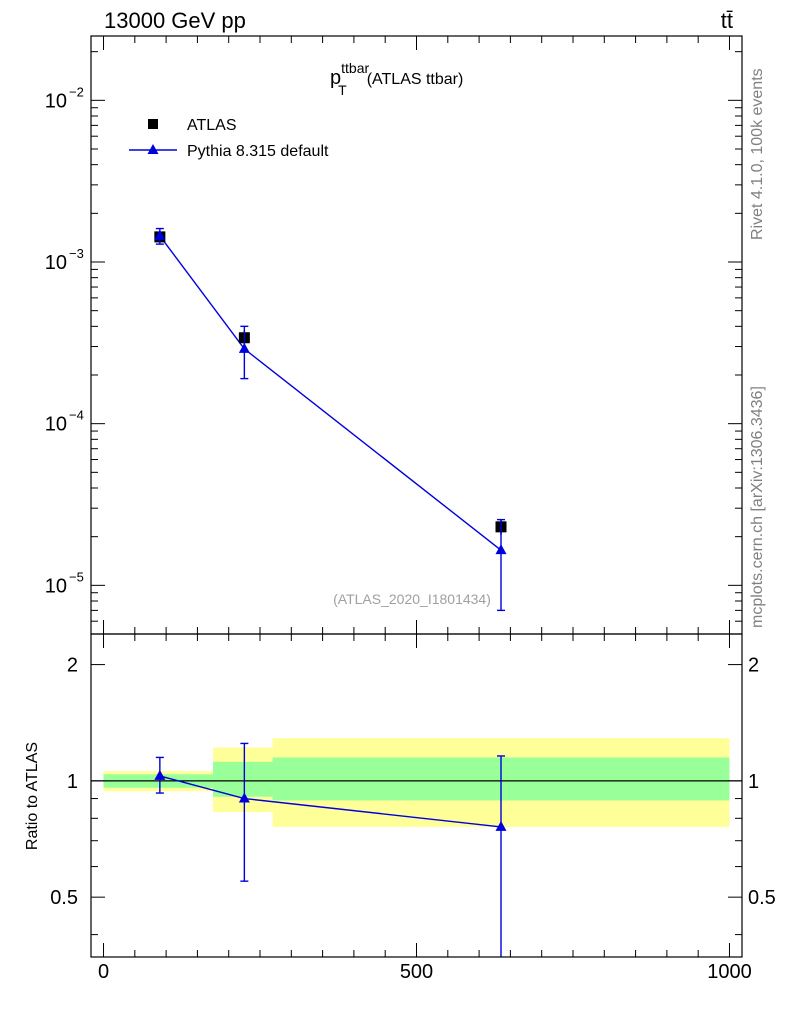  Describe the element at coordinates (762, 898) in the screenshot. I see `ratio-y-tick-label-right: 0.5` at that location.